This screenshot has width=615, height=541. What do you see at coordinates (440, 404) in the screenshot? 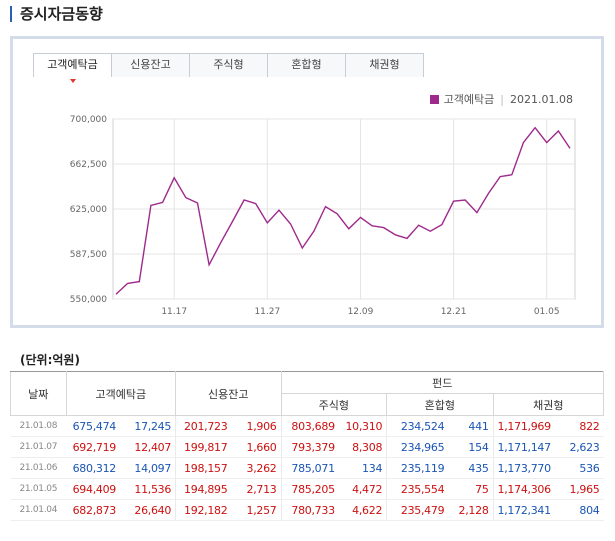
I see `header-mixed: 혼합형` at bounding box center [440, 404].